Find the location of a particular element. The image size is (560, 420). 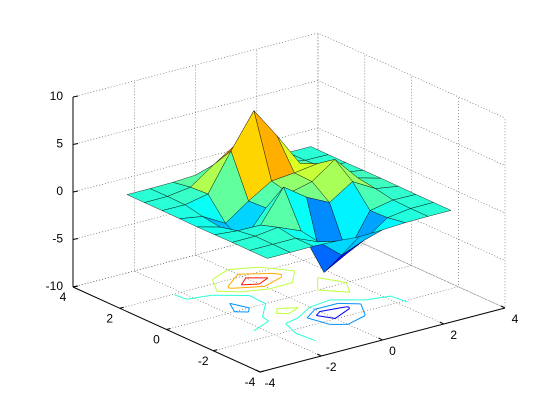

y-tick-label: -4 is located at coordinates (250, 382).